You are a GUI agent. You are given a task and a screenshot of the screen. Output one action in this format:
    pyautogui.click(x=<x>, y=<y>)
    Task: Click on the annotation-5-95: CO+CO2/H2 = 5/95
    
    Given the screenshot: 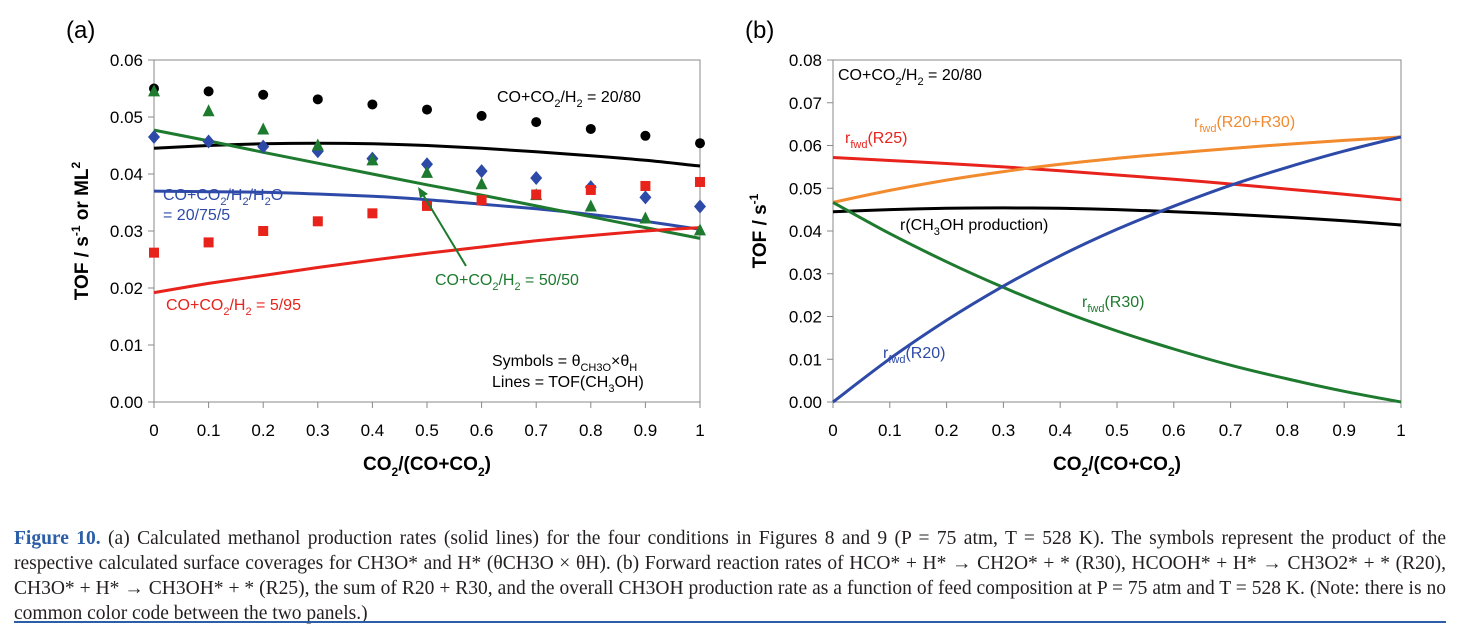 What is the action you would take?
    pyautogui.click(x=233, y=307)
    